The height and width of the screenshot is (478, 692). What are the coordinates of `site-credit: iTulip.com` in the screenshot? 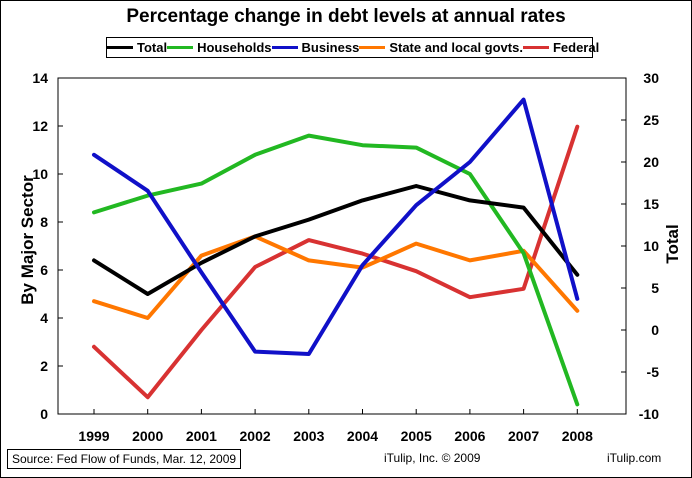 It's located at (634, 458).